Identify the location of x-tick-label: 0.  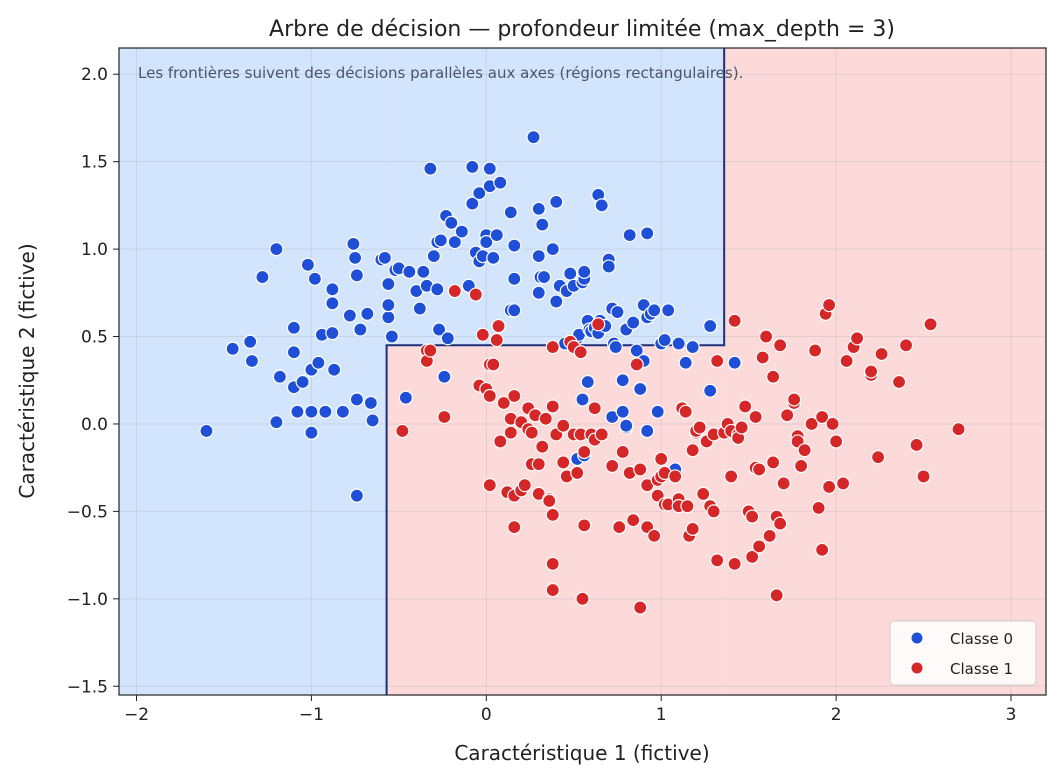
(486, 715).